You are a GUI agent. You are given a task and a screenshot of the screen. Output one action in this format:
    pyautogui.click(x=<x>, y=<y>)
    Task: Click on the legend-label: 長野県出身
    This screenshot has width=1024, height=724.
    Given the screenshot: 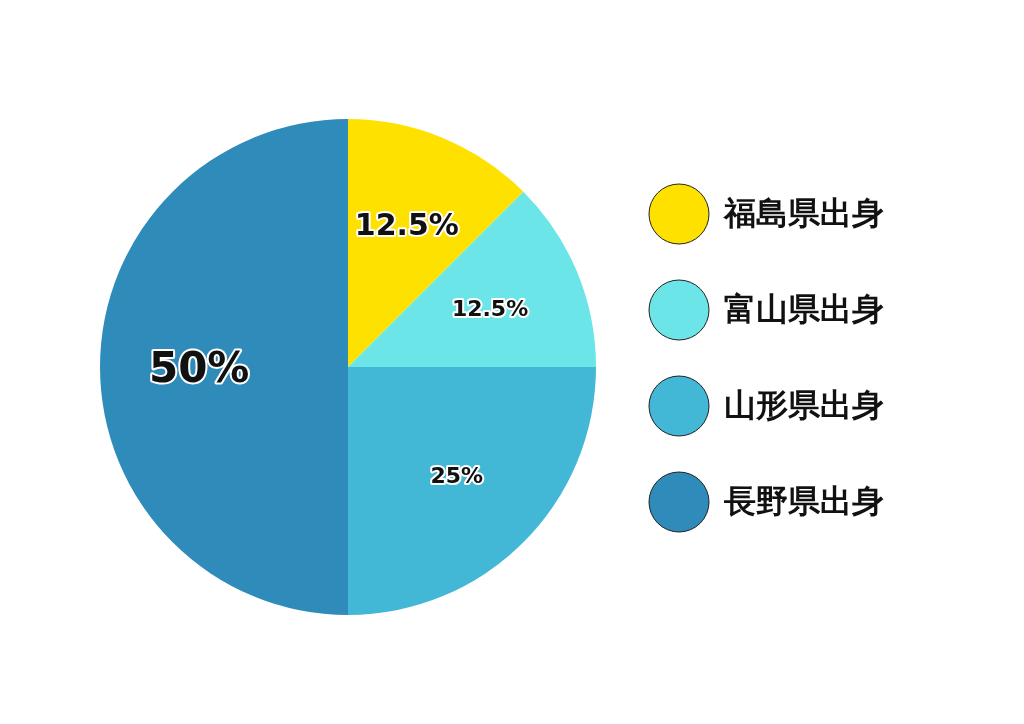 What is the action you would take?
    pyautogui.click(x=804, y=501)
    